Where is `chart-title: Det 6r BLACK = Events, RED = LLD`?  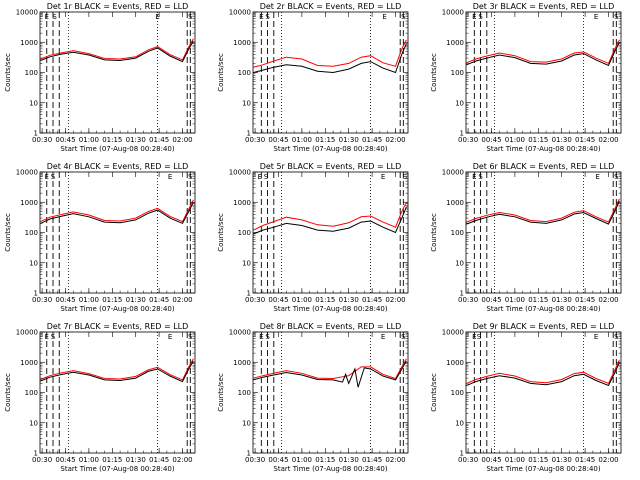
chart-title: Det 6r BLACK = Events, RED = LLD is located at coordinates (544, 166).